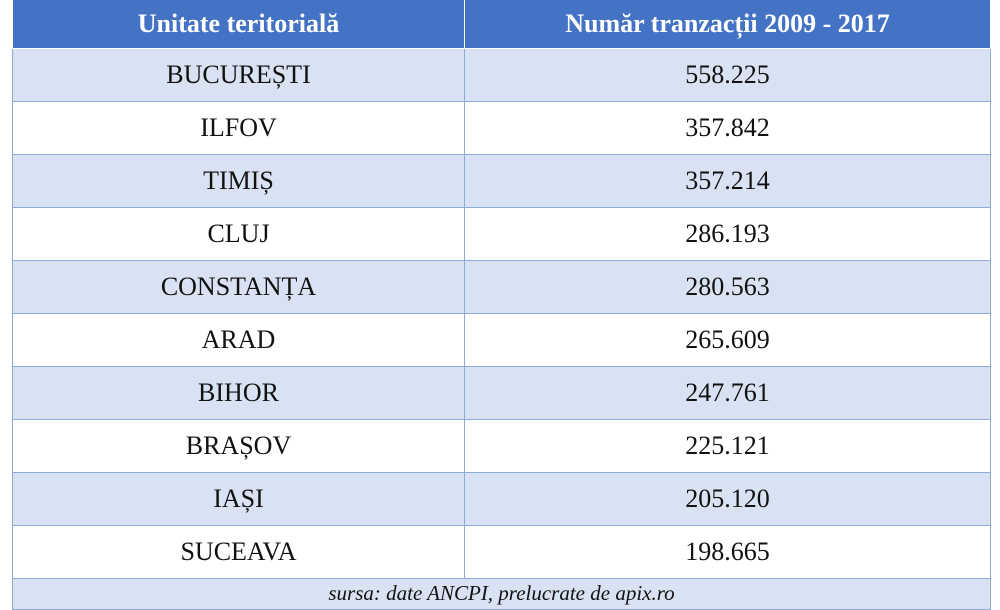 The width and height of the screenshot is (1000, 610). Describe the element at coordinates (238, 287) in the screenshot. I see `cell-unit: CONSTANȚA` at that location.